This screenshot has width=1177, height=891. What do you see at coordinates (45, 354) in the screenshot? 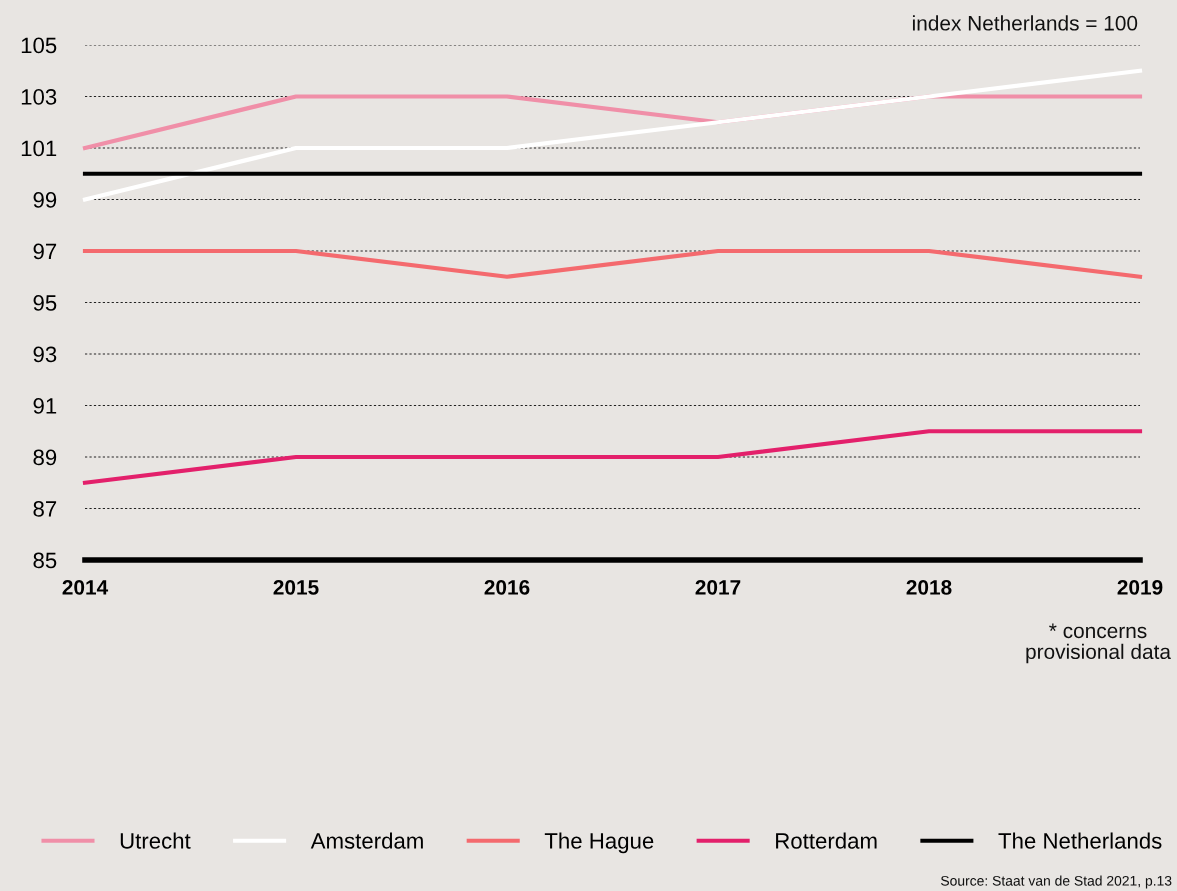
I see `y-tick-label: 93` at bounding box center [45, 354].